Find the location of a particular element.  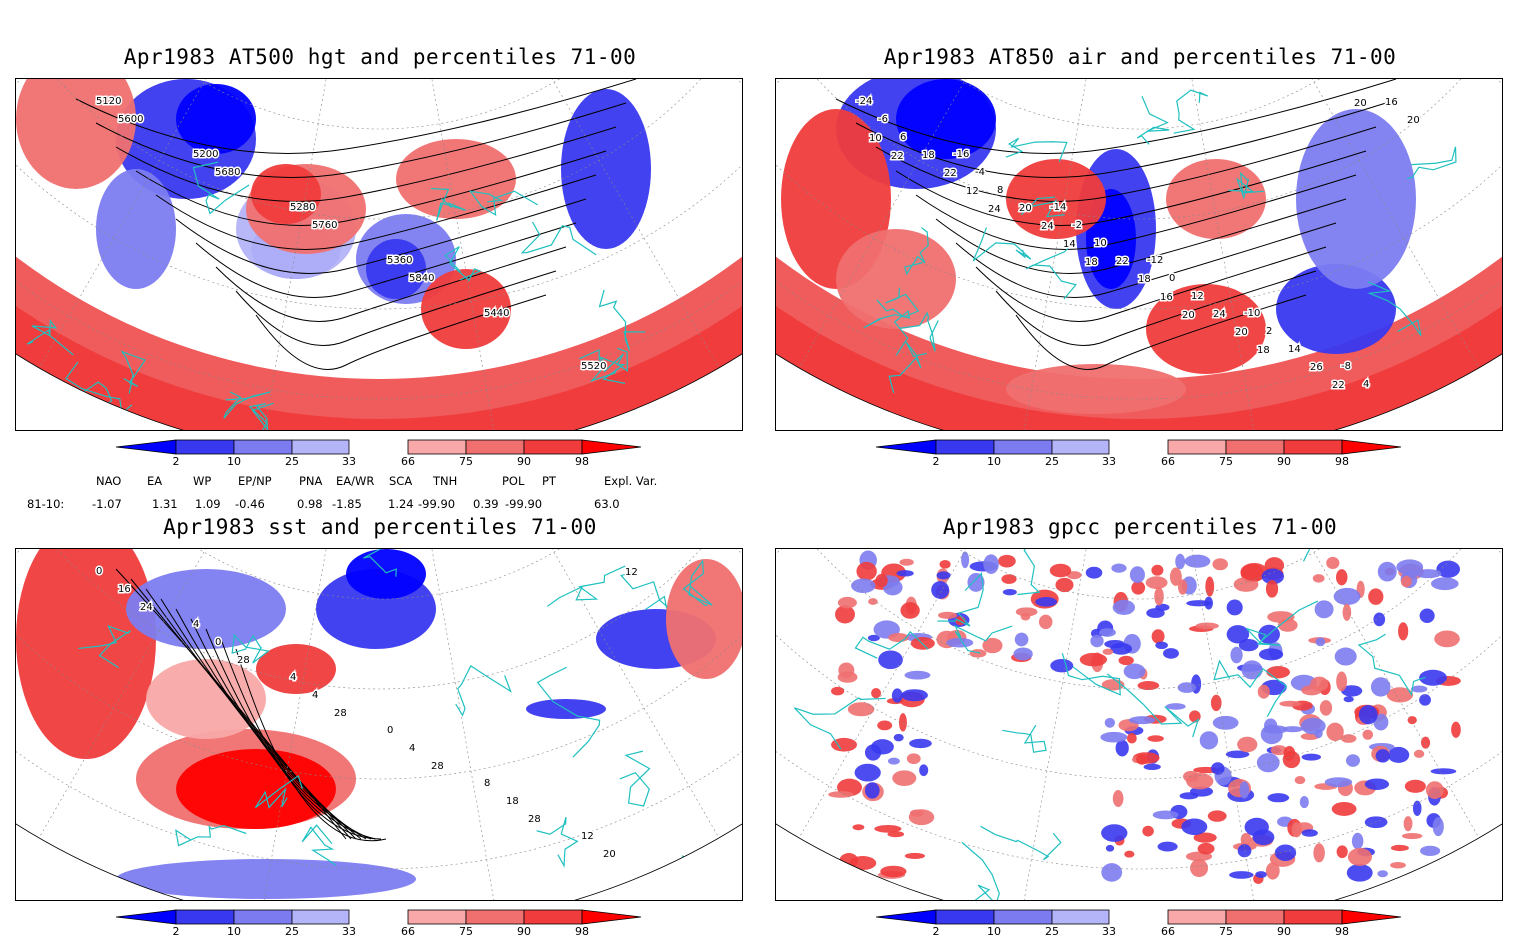

contour-label: 16 is located at coordinates (124, 589).